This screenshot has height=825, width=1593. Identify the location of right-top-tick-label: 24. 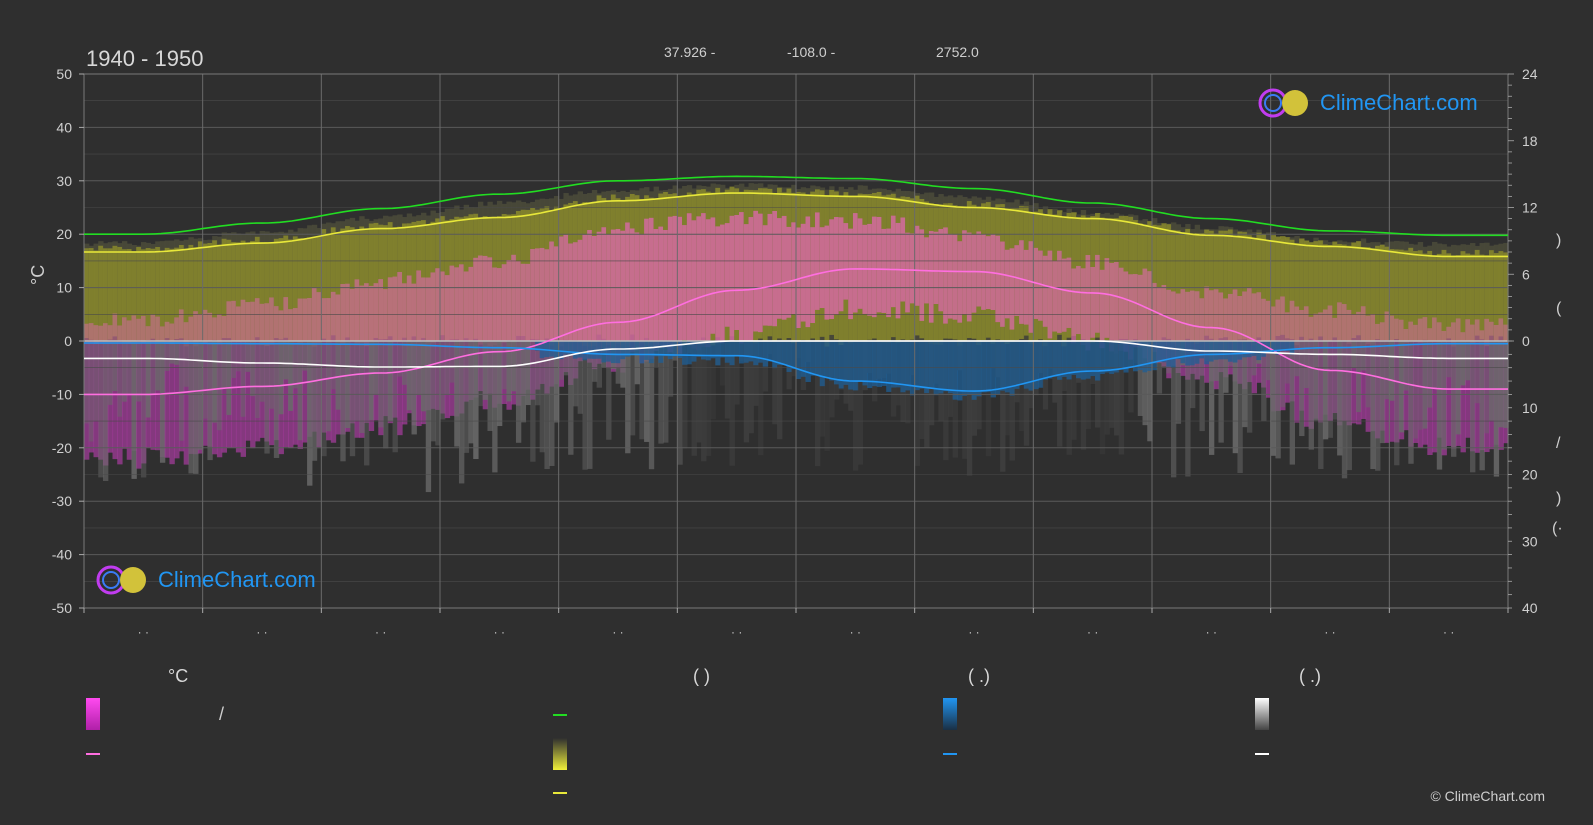
(1530, 74).